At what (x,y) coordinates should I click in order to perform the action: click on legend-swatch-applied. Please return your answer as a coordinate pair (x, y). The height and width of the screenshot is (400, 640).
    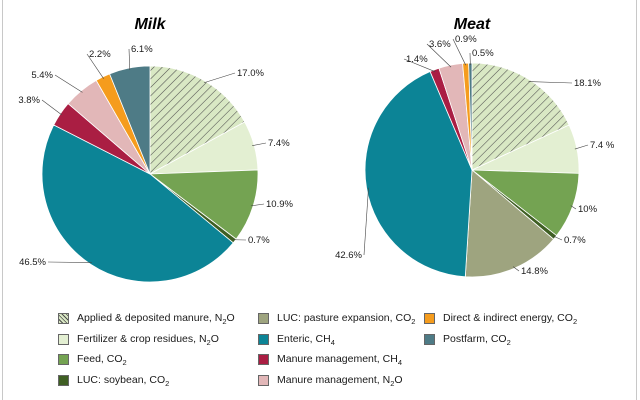
    Looking at the image, I should click on (63, 318).